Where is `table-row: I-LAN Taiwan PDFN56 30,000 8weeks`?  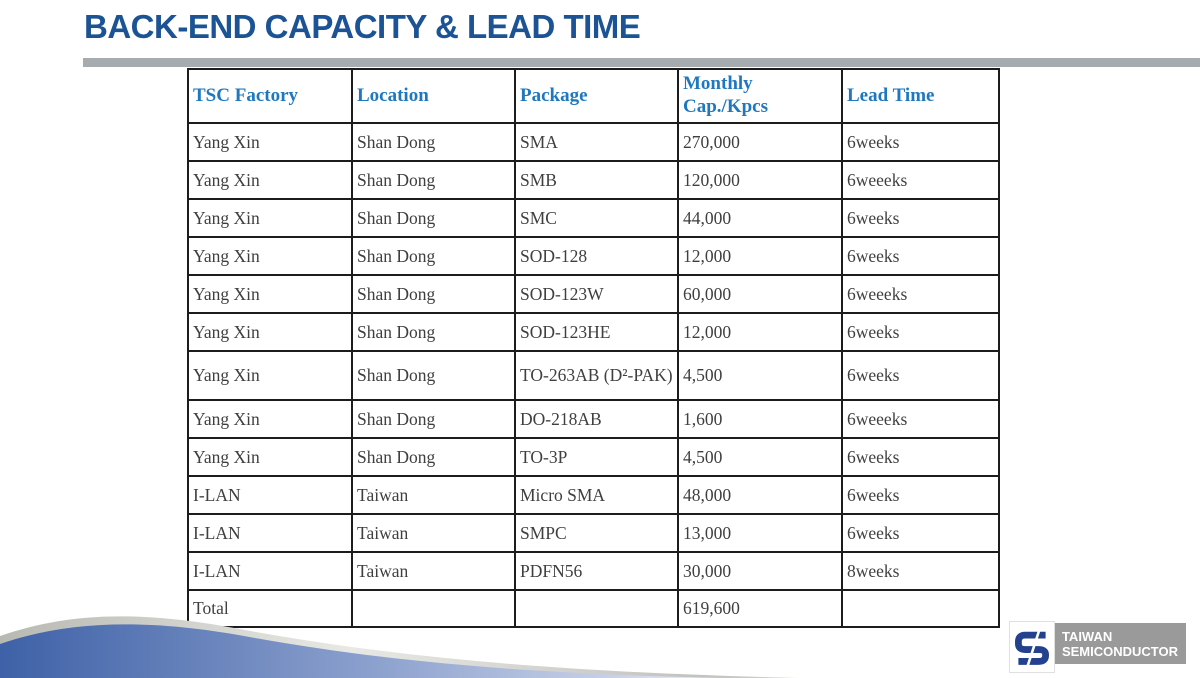 table-row: I-LAN Taiwan PDFN56 30,000 8weeks is located at coordinates (593, 571).